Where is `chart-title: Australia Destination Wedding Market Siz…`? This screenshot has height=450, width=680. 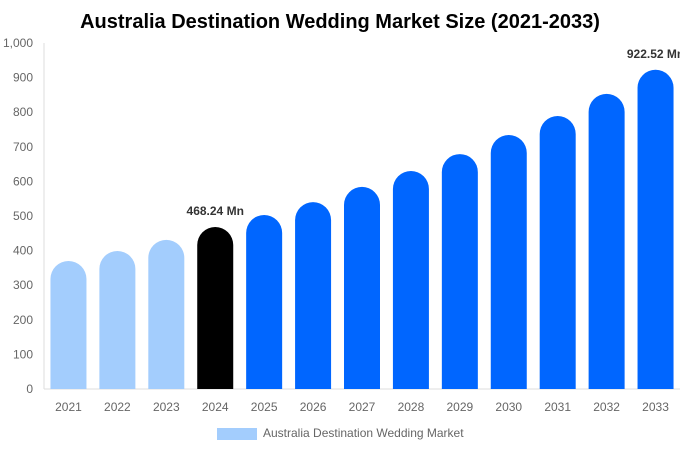 chart-title: Australia Destination Wedding Market Siz… is located at coordinates (340, 22).